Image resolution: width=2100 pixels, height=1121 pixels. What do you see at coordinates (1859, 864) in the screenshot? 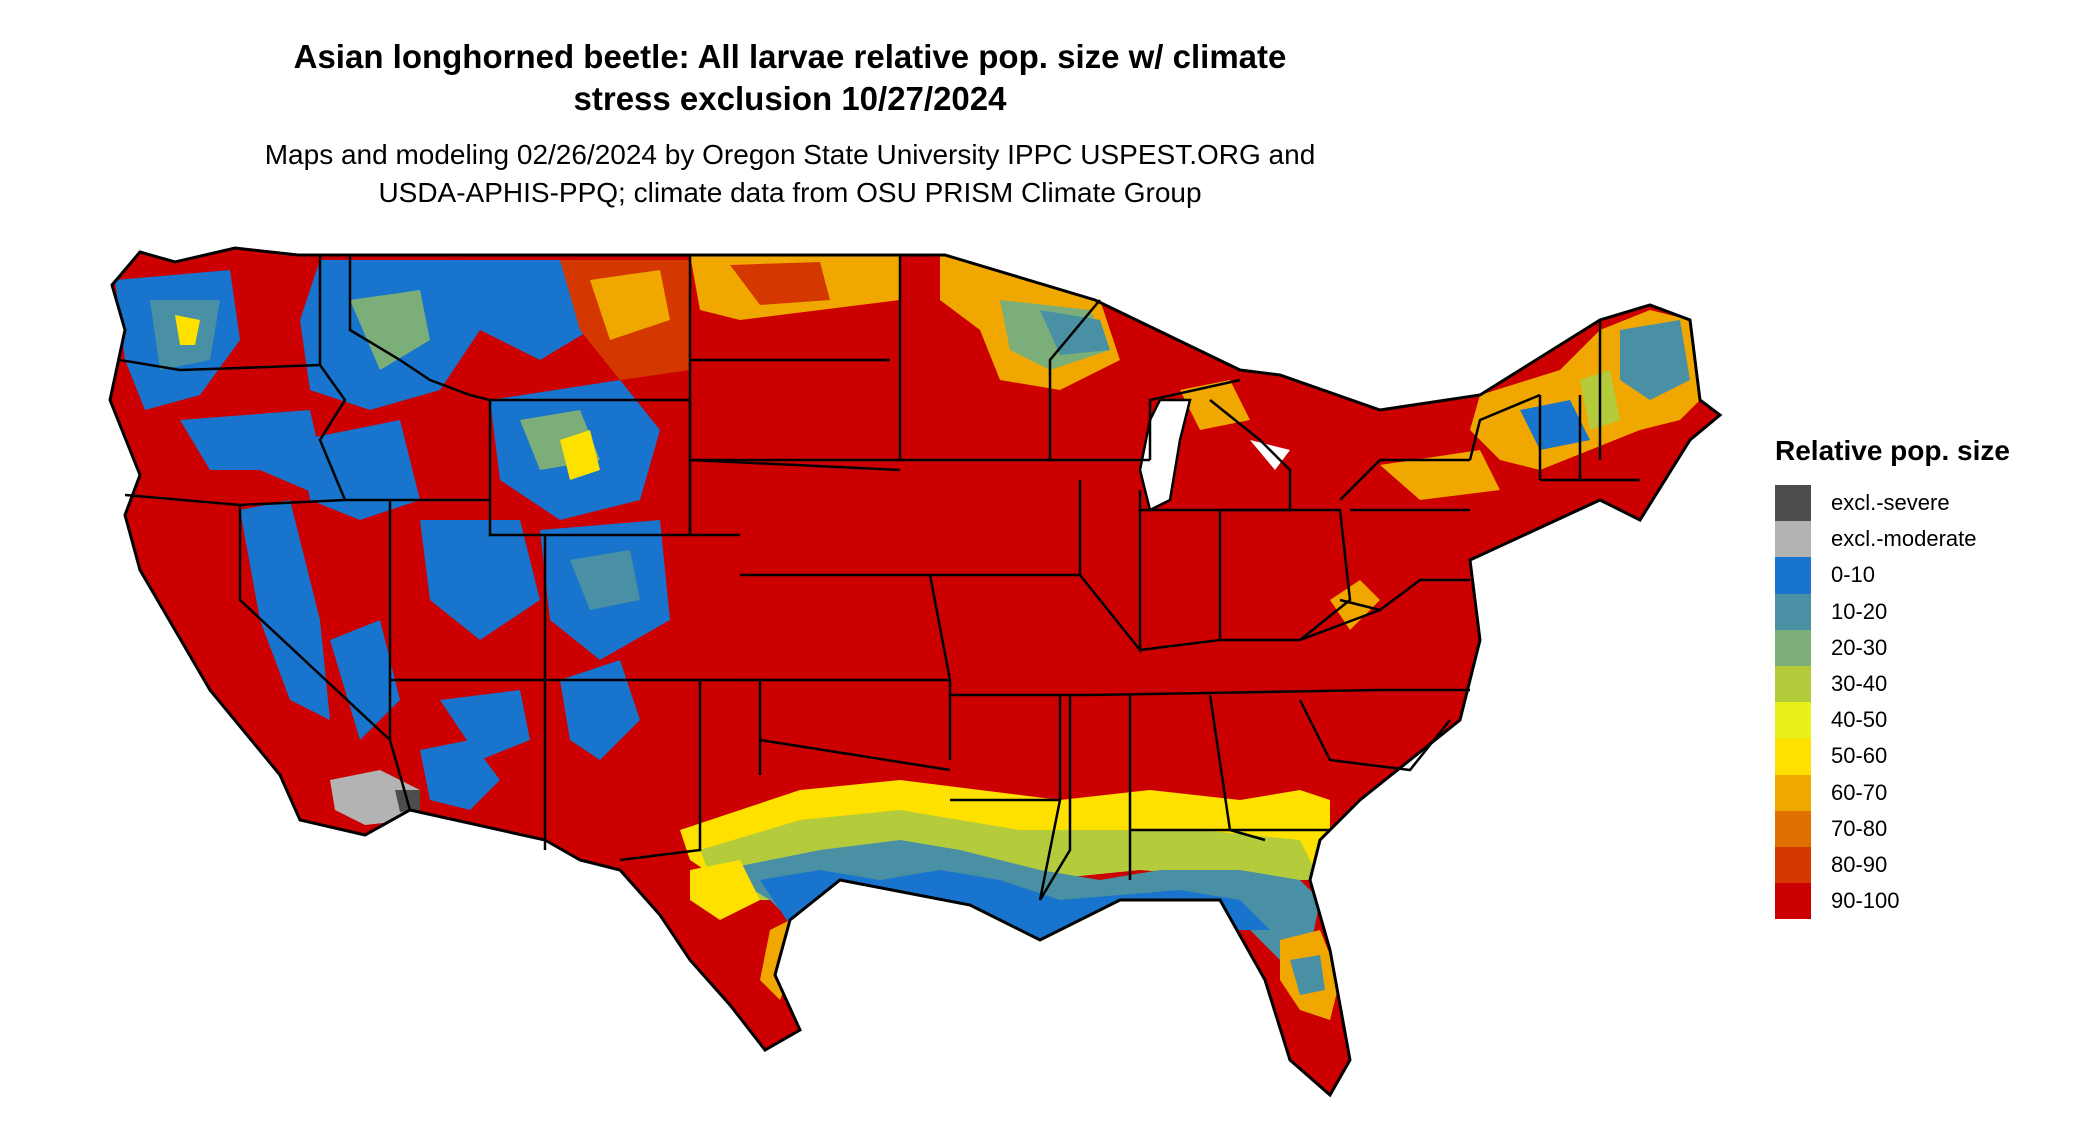
I see `legend-label: 80-90` at bounding box center [1859, 864].